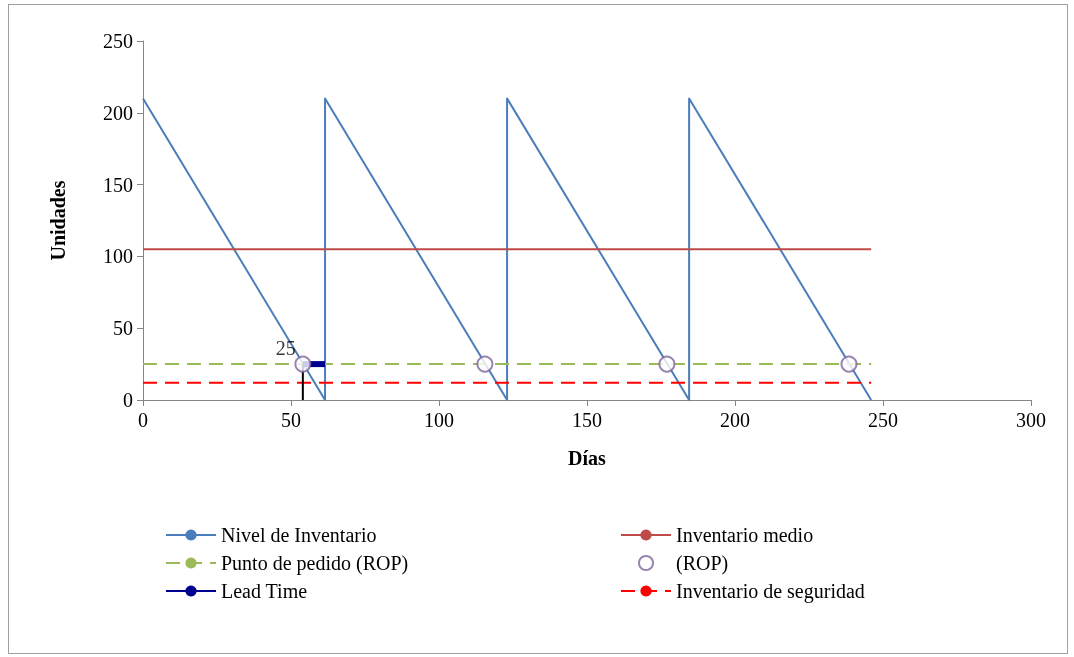 The height and width of the screenshot is (657, 1074). I want to click on y-tick-label: 200, so click(118, 112).